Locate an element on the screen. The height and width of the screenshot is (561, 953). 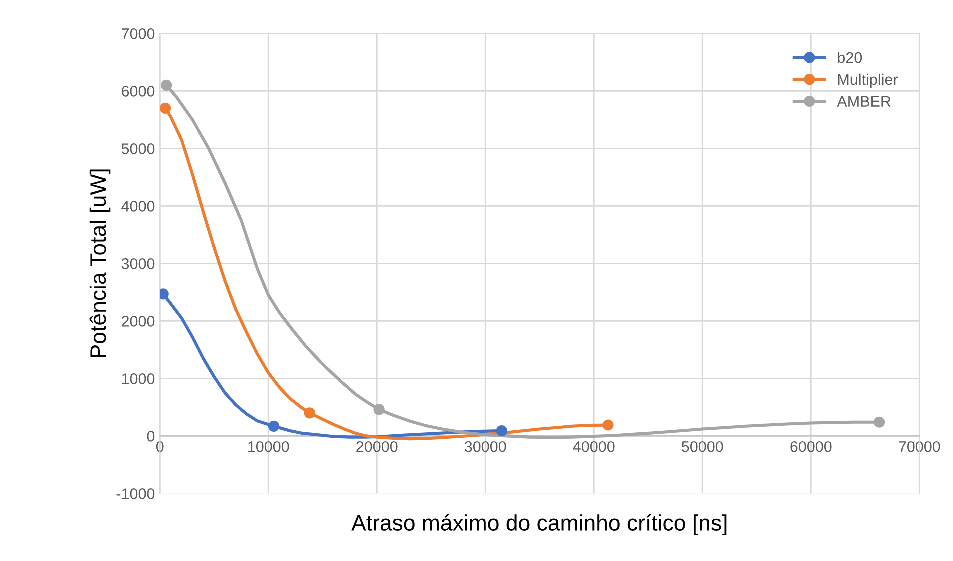
y-tick-label: 2000 is located at coordinates (138, 321).